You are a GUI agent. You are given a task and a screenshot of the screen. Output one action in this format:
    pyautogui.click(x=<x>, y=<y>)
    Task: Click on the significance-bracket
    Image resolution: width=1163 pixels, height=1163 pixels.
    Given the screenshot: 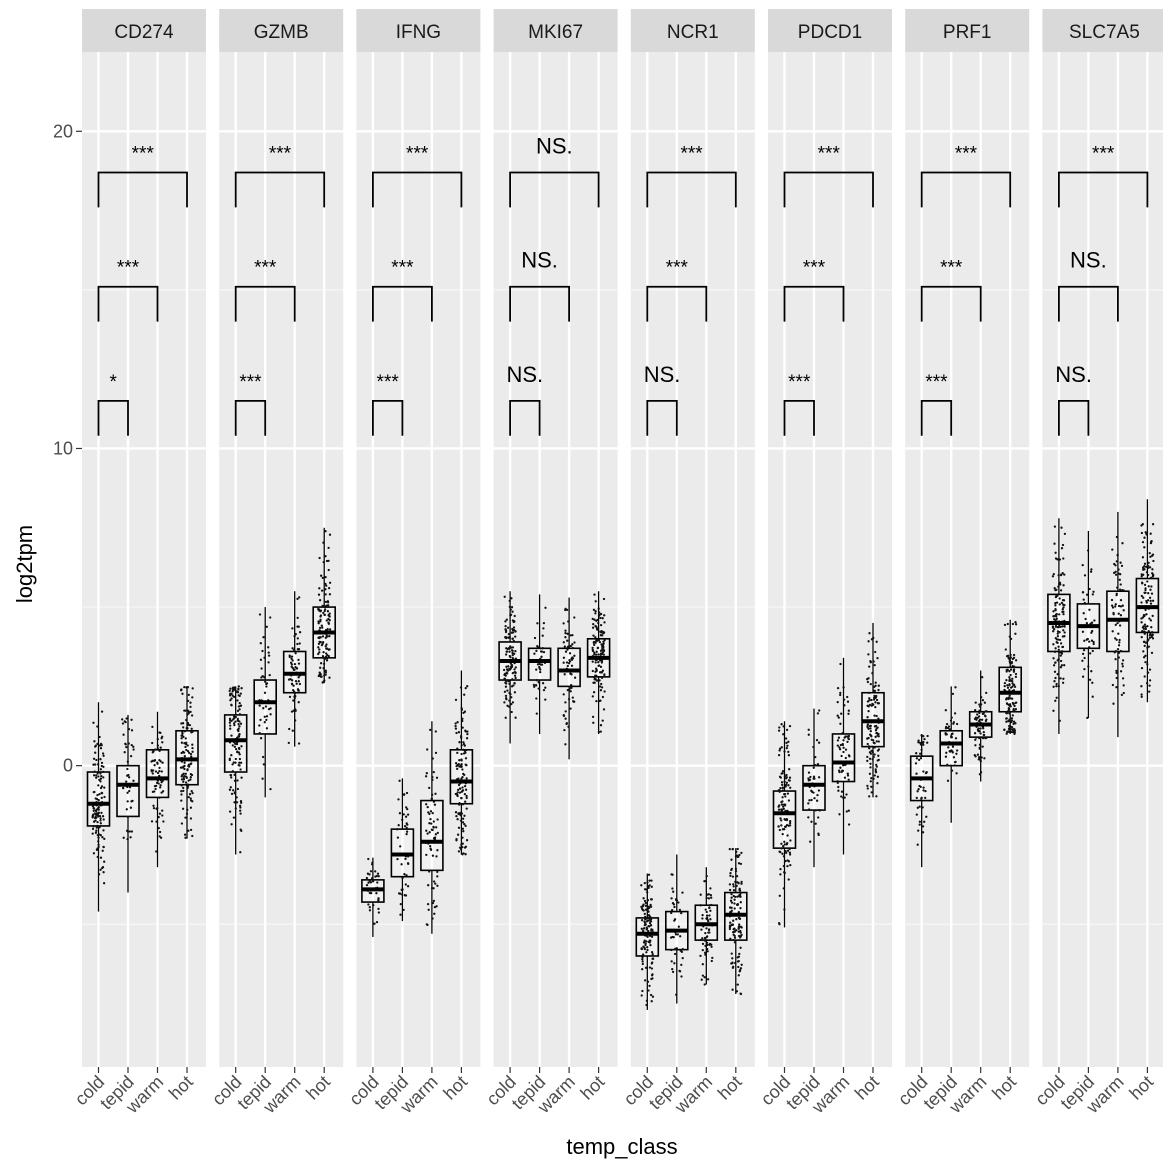 What is the action you would take?
    pyautogui.click(x=554, y=189)
    